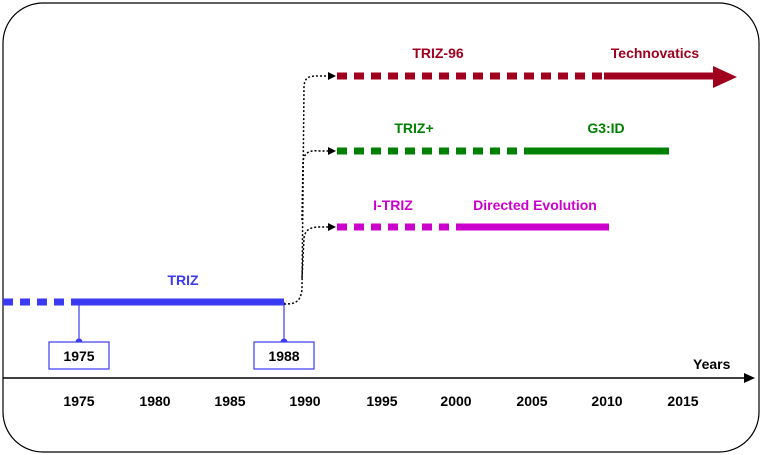  What do you see at coordinates (318, 251) in the screenshot?
I see `branch-connector-itriz` at bounding box center [318, 251].